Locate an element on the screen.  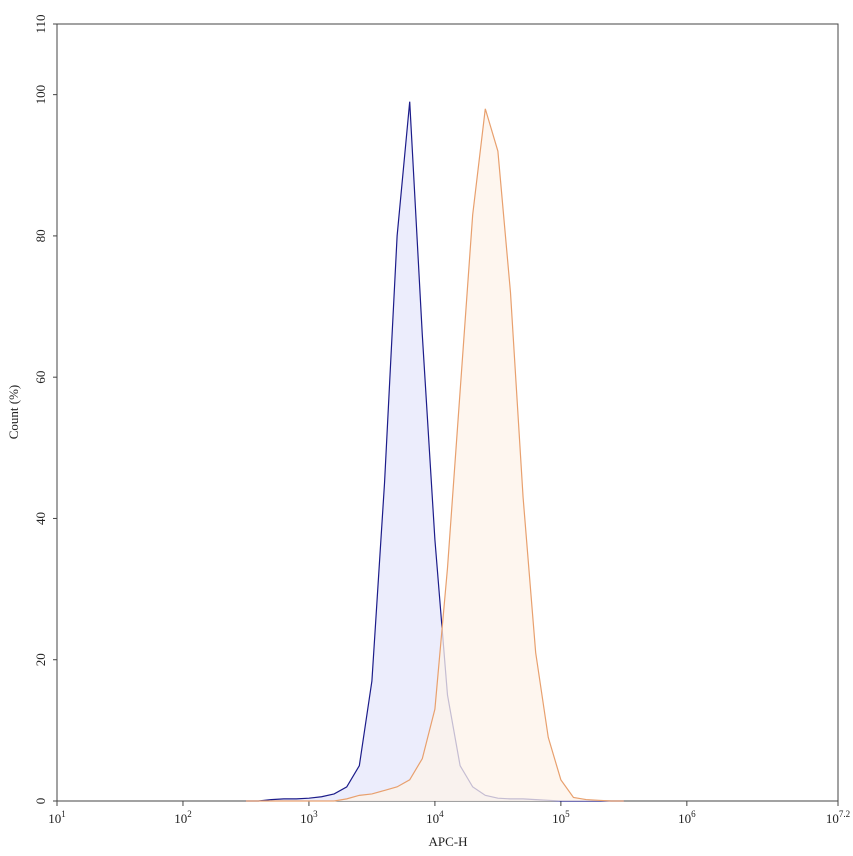
y-axis-label: Count (%) is located at coordinates (13, 412).